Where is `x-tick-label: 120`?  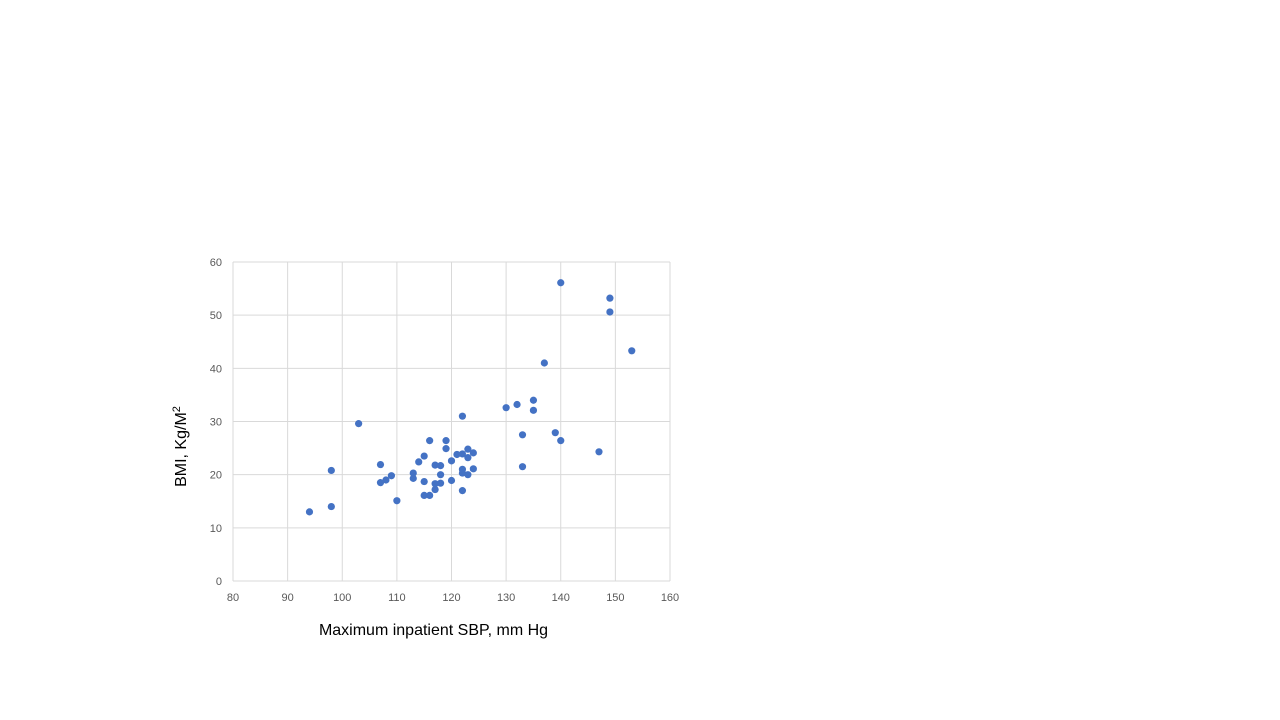
x-tick-label: 120 is located at coordinates (451, 598).